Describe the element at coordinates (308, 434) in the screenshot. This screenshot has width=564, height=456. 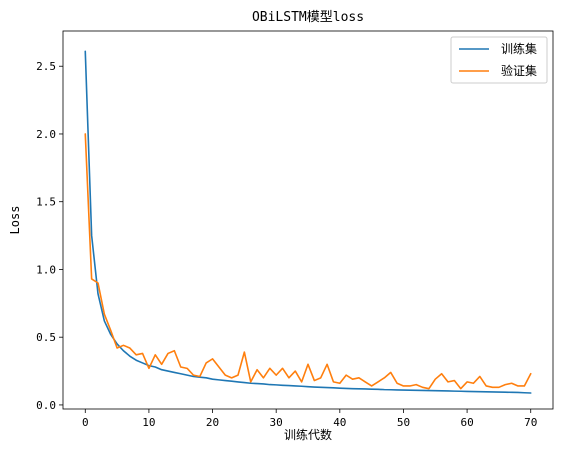
I see `x-axis-label: 训练代数` at that location.